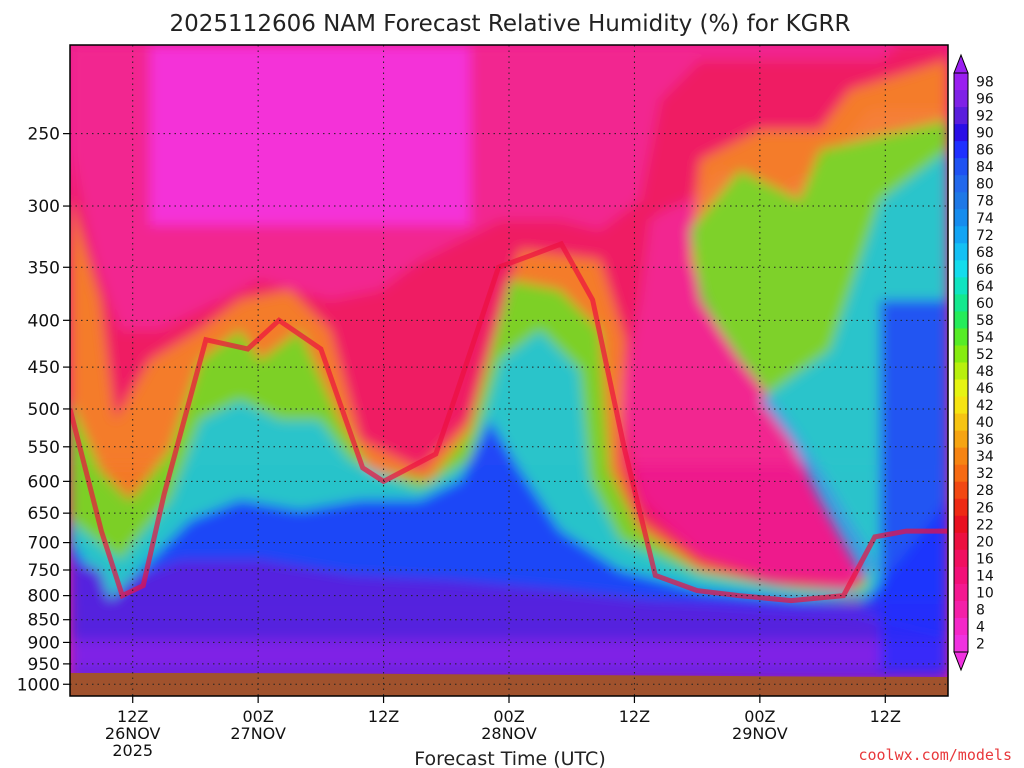 Image resolution: width=1024 pixels, height=768 pixels. Describe the element at coordinates (961, 661) in the screenshot. I see `colorbar-arrow-bottom` at that location.